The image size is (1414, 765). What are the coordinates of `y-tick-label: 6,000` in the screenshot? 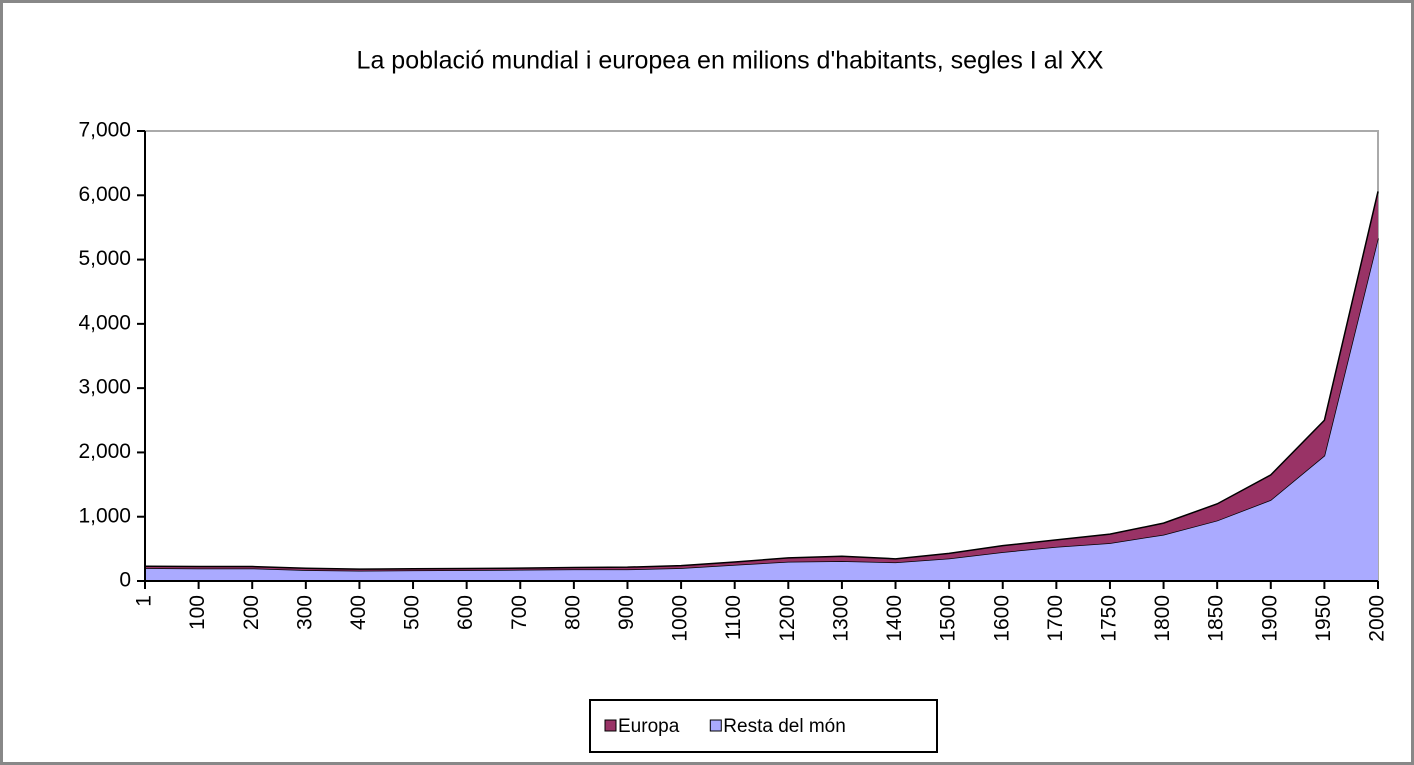 It's located at (104, 194).